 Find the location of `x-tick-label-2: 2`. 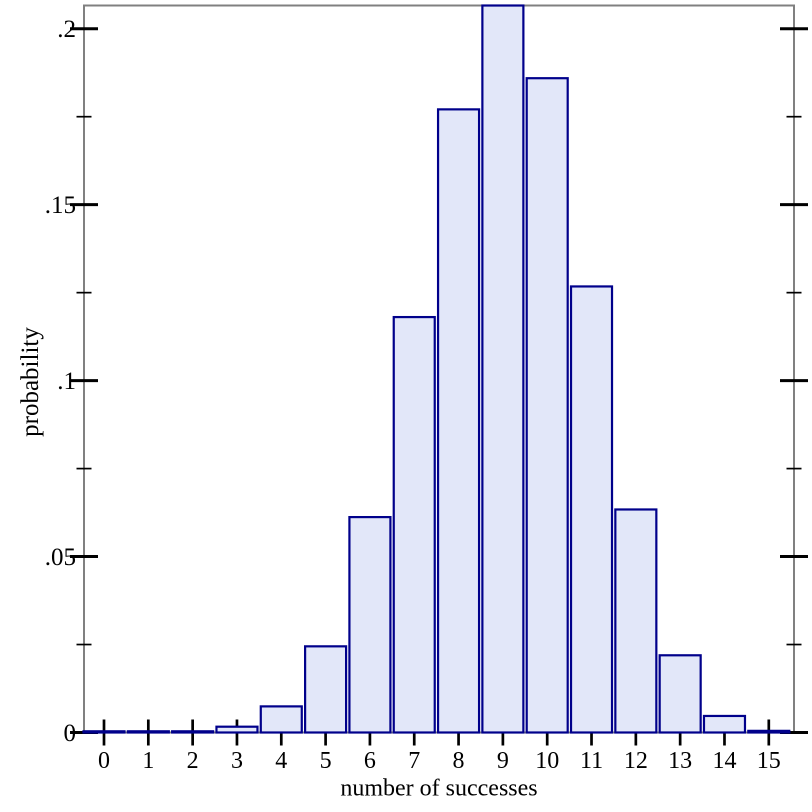

x-tick-label-2: 2 is located at coordinates (193, 761).